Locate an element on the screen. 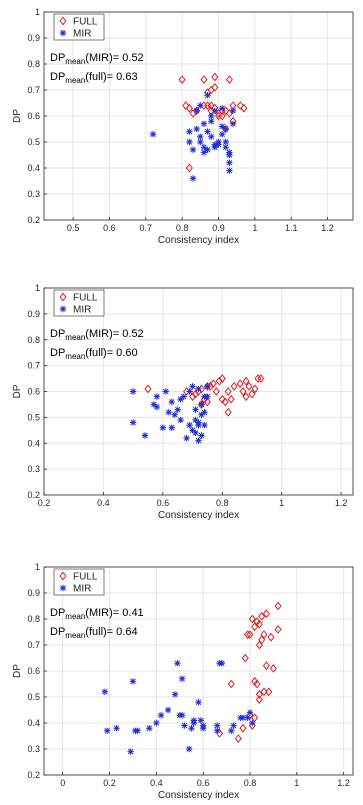 This screenshot has width=363, height=805. y-tick-label: 0.8 is located at coordinates (33, 619).